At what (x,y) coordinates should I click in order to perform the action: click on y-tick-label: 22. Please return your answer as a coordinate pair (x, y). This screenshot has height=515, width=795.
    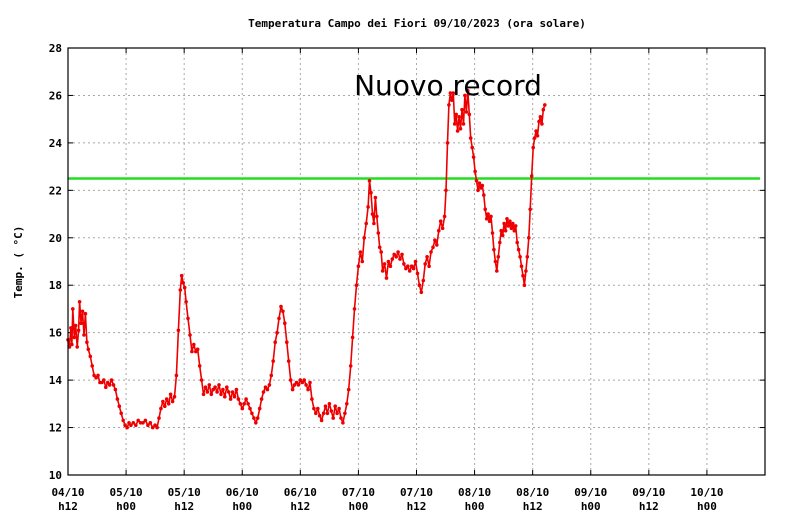
    Looking at the image, I should click on (55, 190).